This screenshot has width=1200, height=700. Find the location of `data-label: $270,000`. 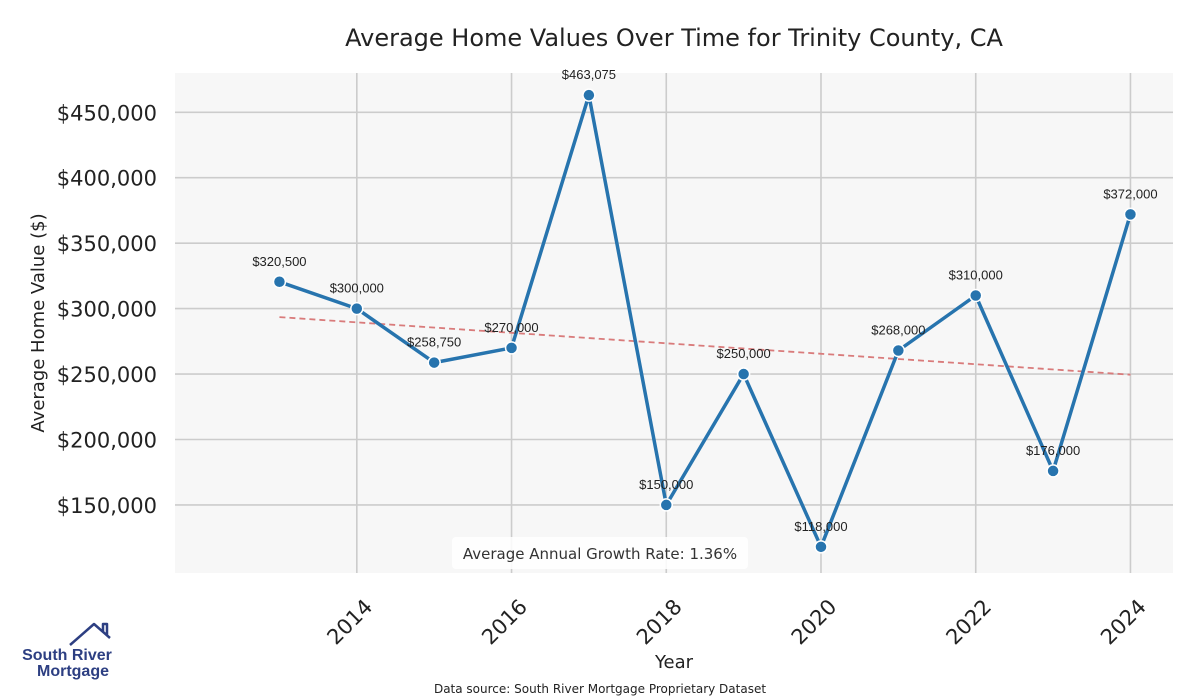

data-label: $270,000 is located at coordinates (511, 327).